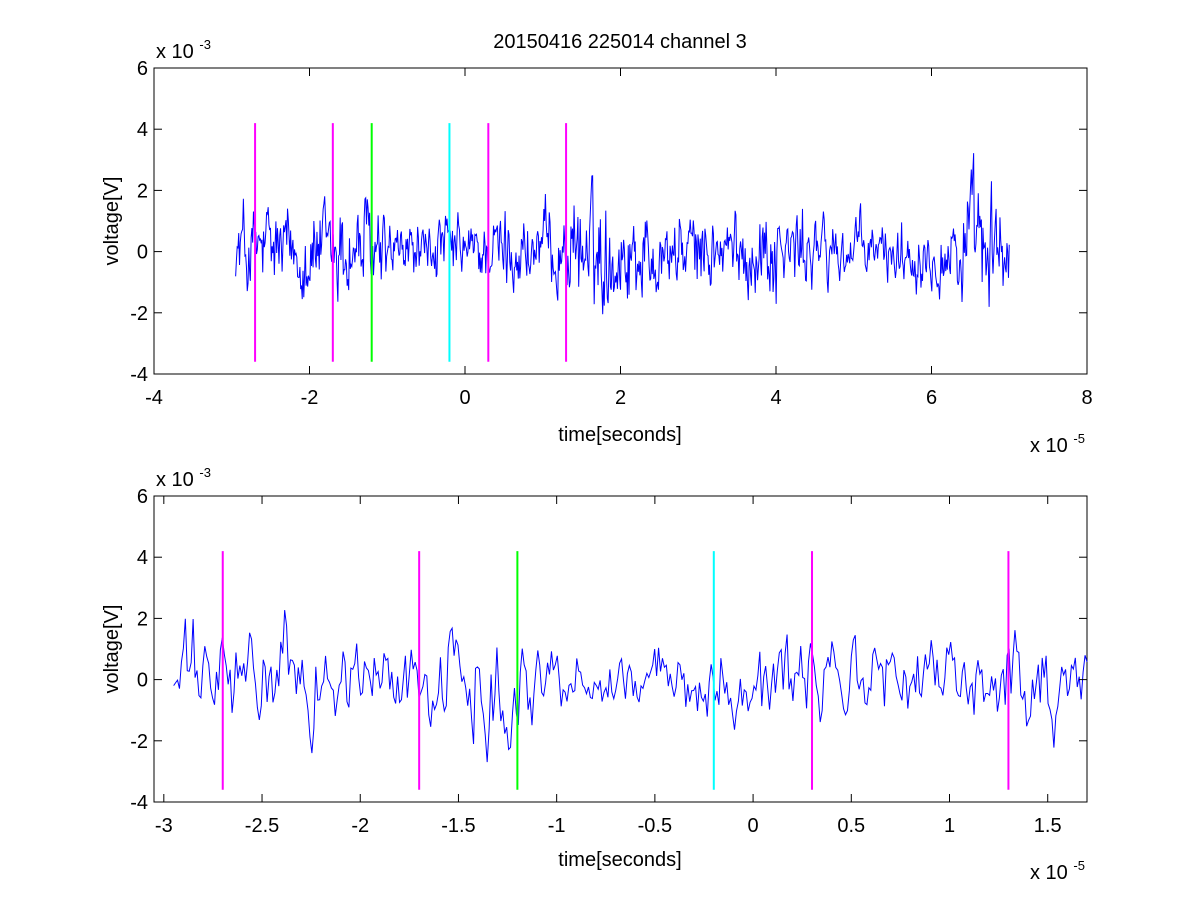  I want to click on bottom-x-exponent: x 10 -5, so click(1057, 871).